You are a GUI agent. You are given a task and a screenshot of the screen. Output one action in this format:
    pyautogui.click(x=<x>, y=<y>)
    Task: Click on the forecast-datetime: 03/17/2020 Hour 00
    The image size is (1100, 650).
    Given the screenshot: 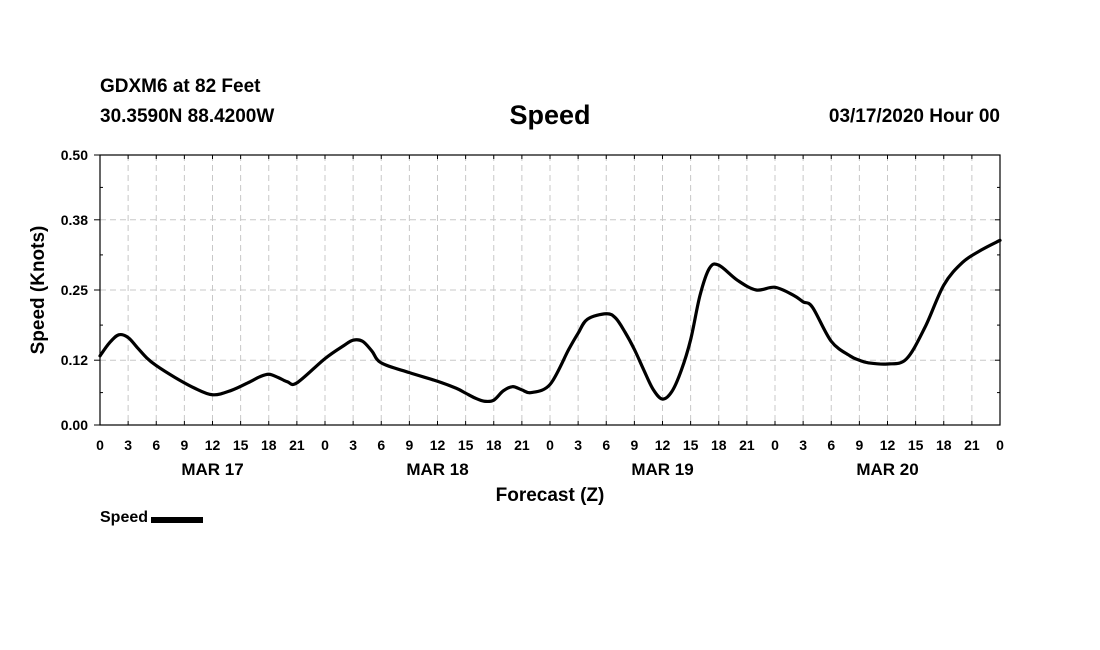 What is the action you would take?
    pyautogui.click(x=914, y=116)
    